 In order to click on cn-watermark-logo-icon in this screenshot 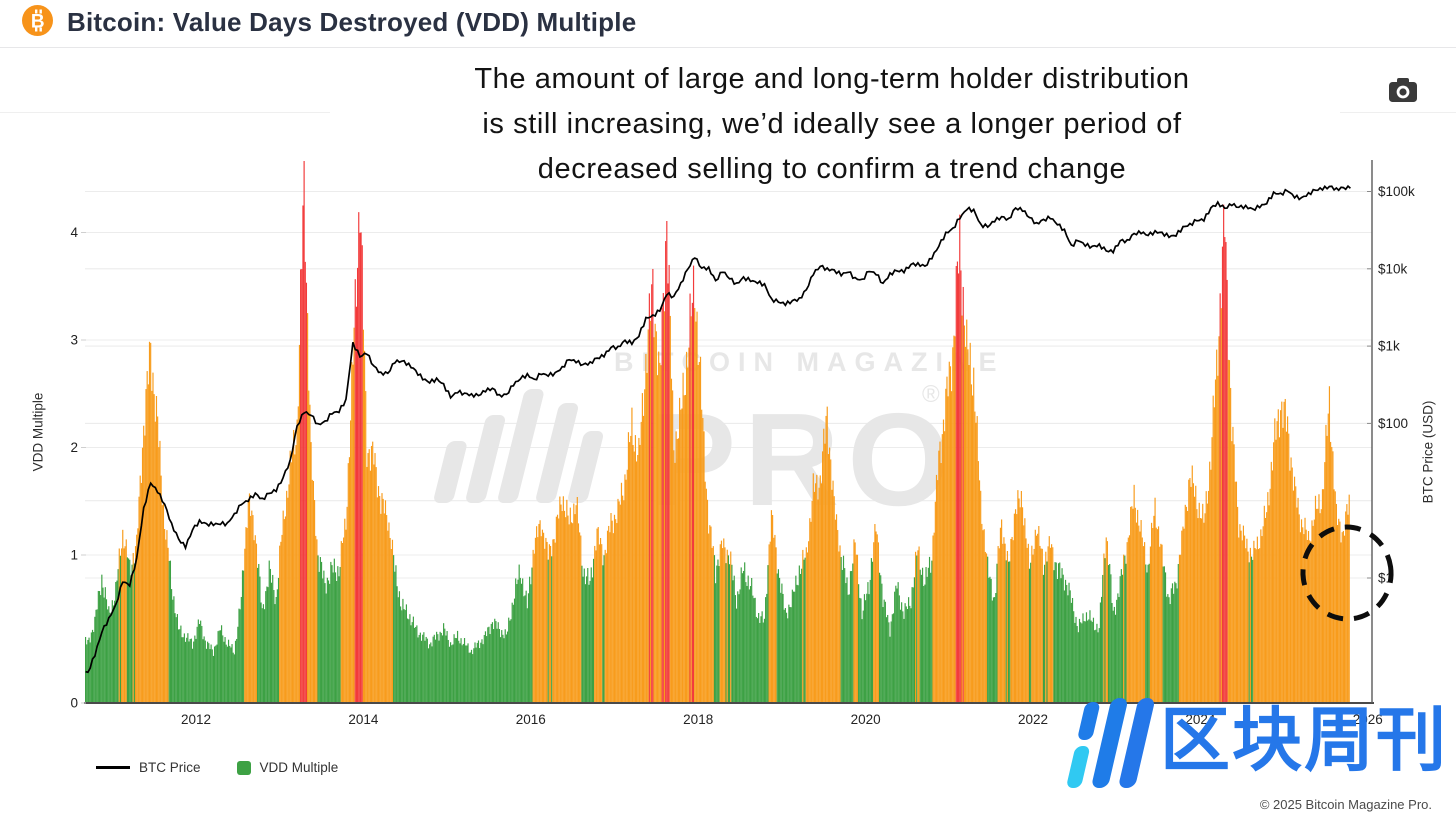, I will do `click(1110, 743)`.